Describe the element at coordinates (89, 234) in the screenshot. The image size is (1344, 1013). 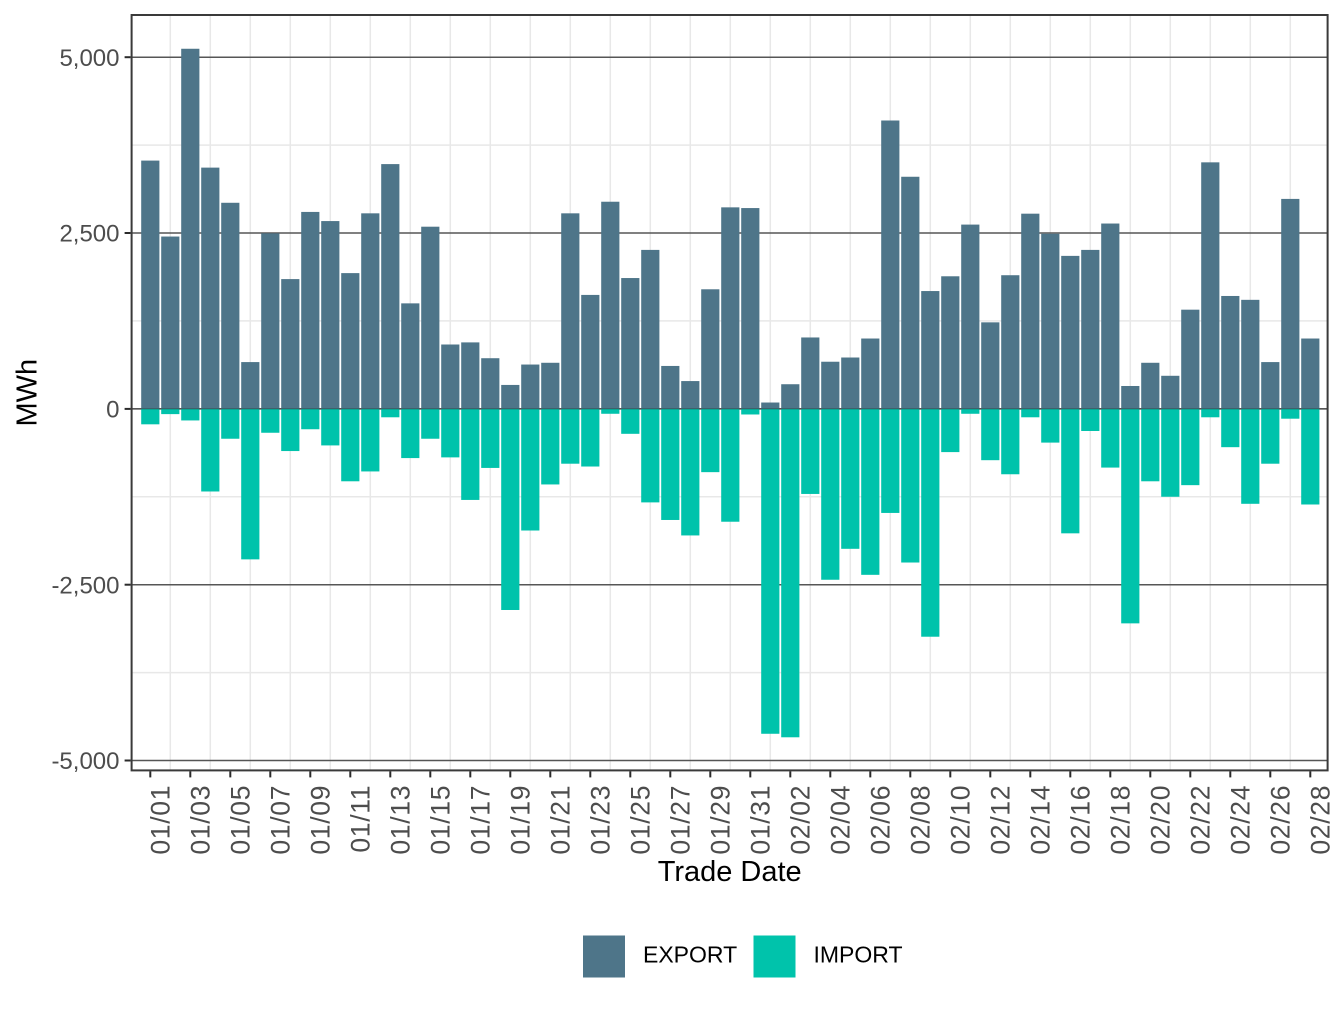
I see `svg-text: 2,500` at that location.